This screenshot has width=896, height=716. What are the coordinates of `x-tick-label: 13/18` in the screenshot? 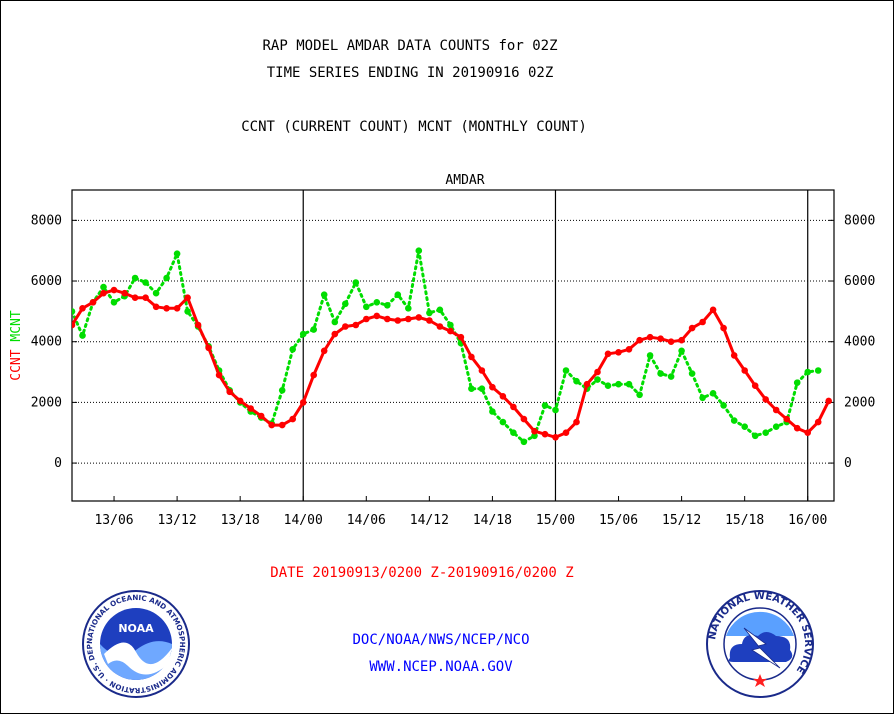 It's located at (240, 520).